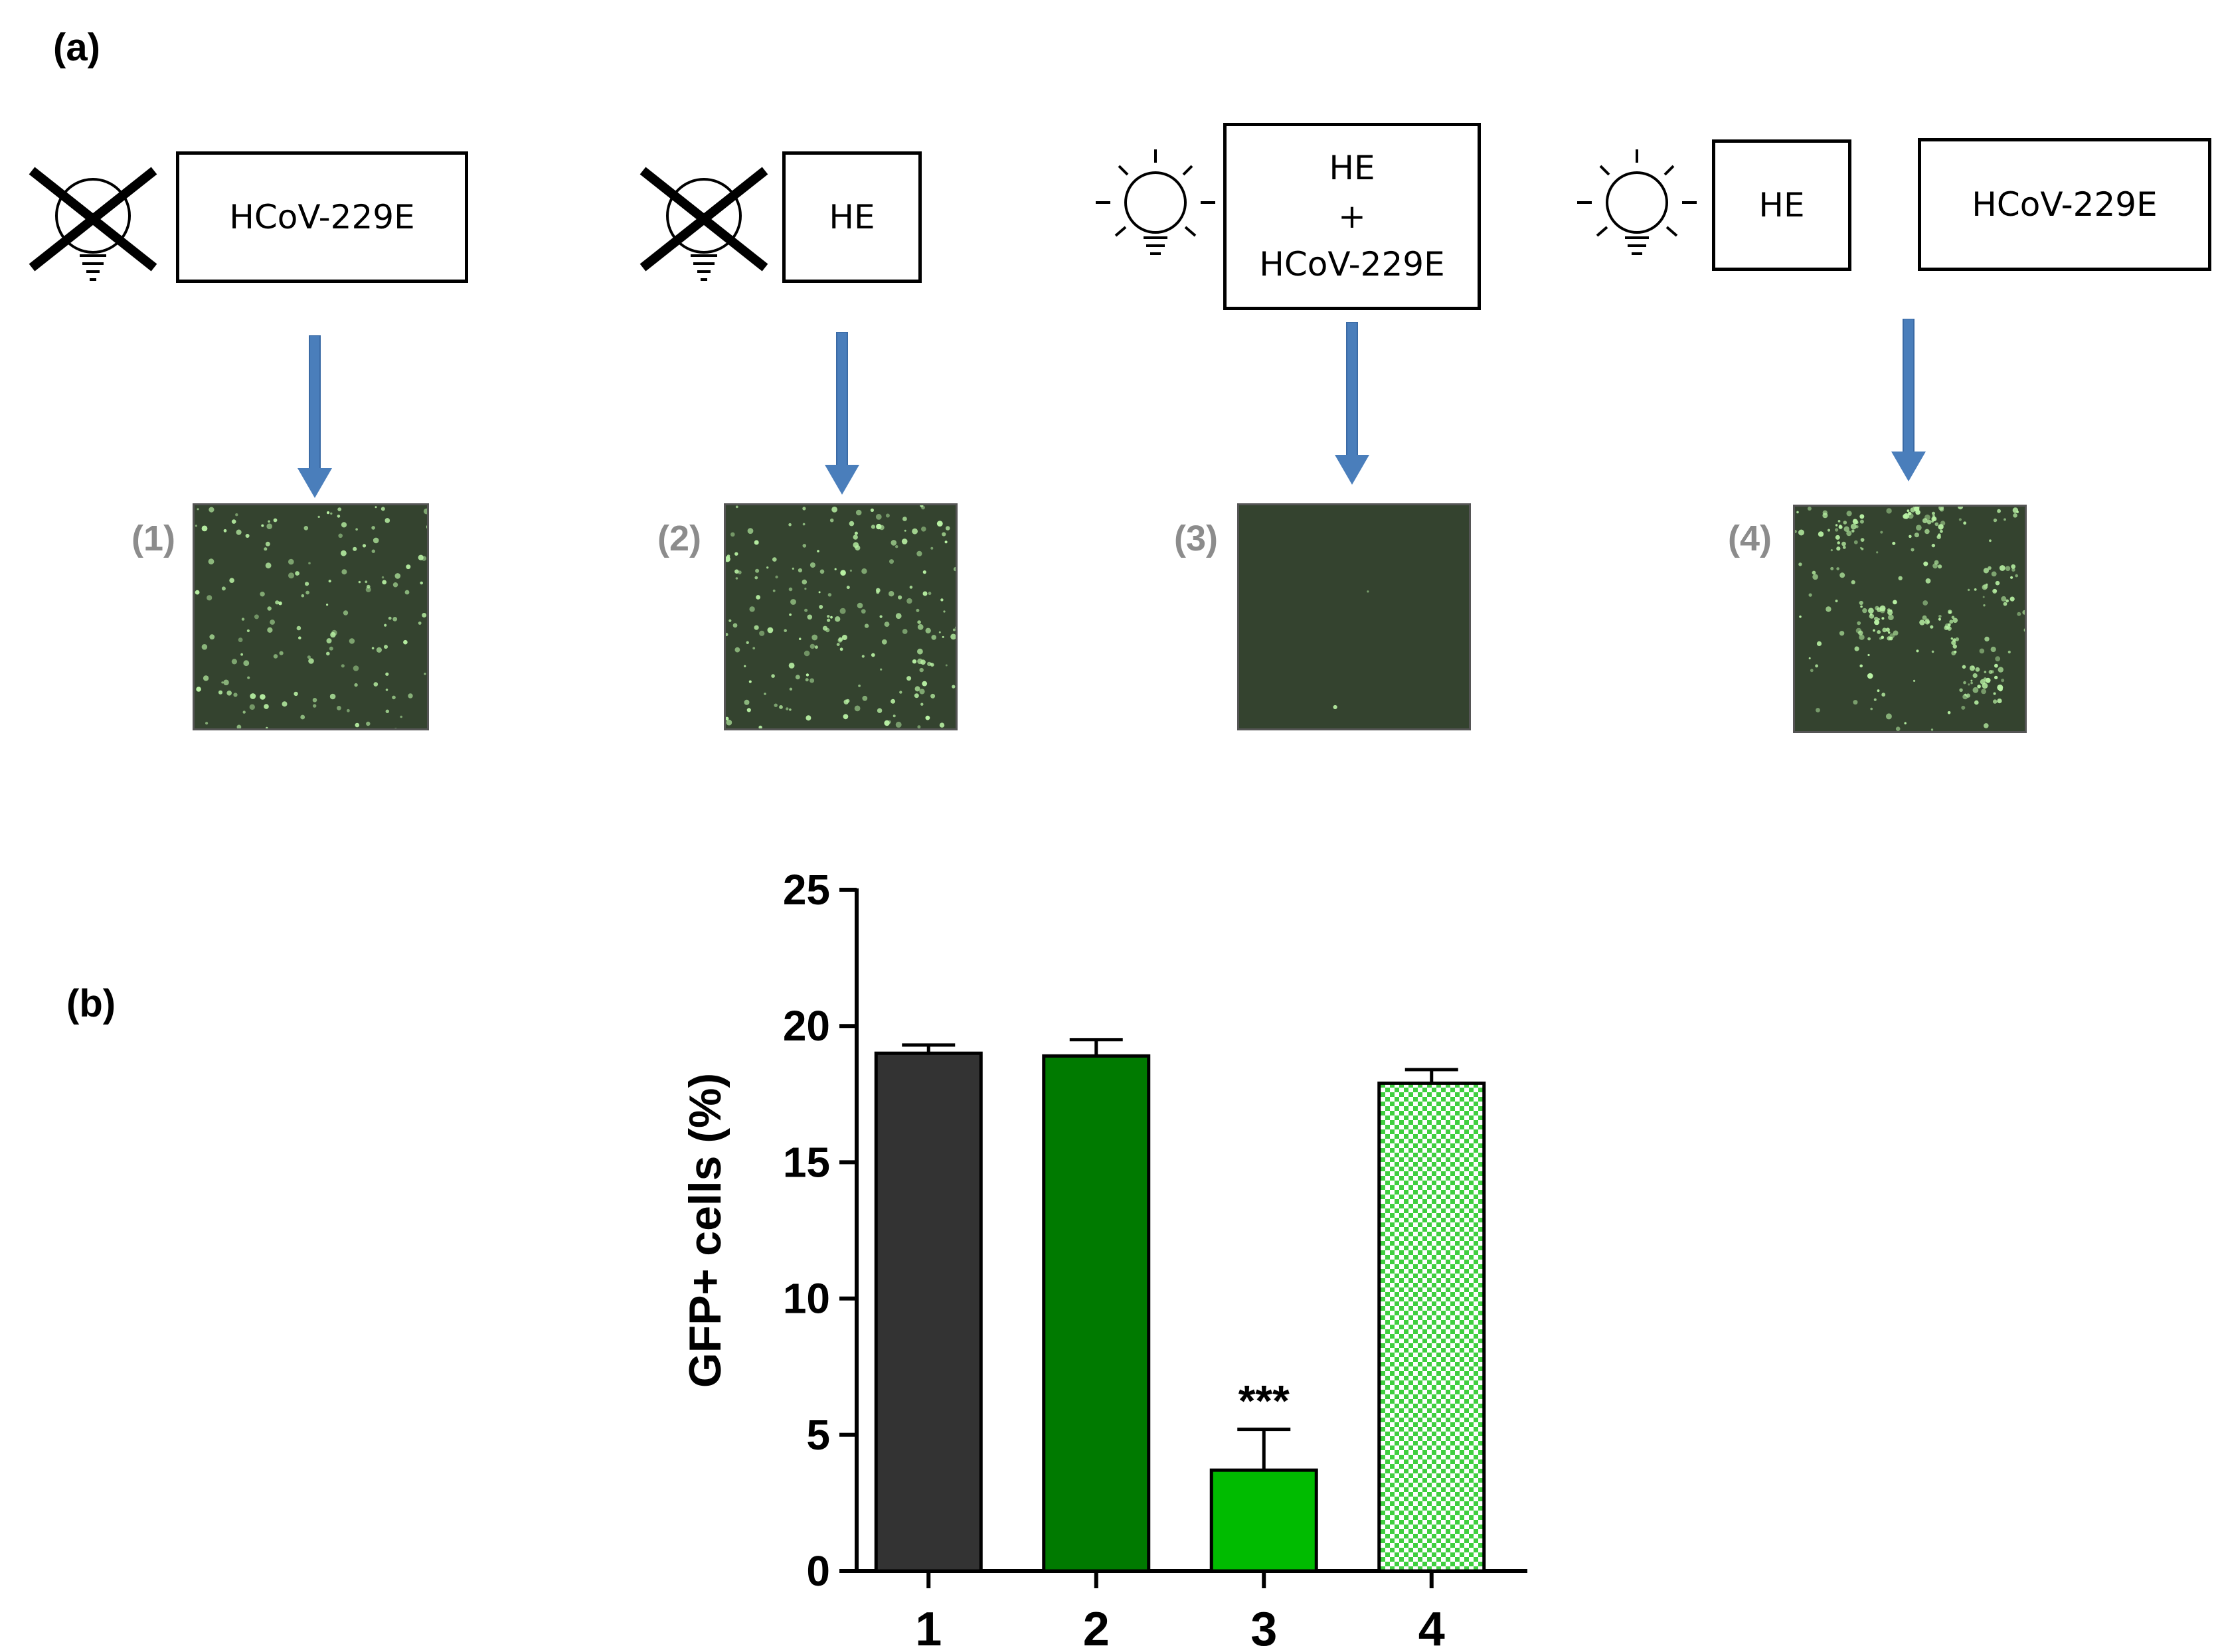  What do you see at coordinates (1750, 538) in the screenshot?
I see `image-4-label: (4)` at bounding box center [1750, 538].